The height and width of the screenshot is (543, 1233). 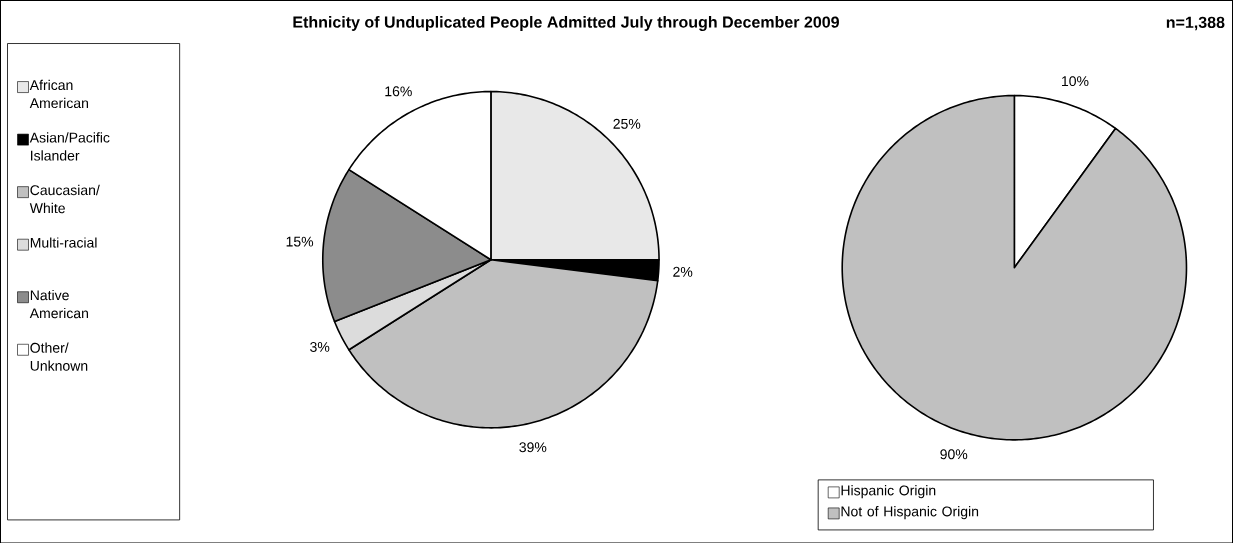 I want to click on data-label: 90%, so click(x=954, y=454).